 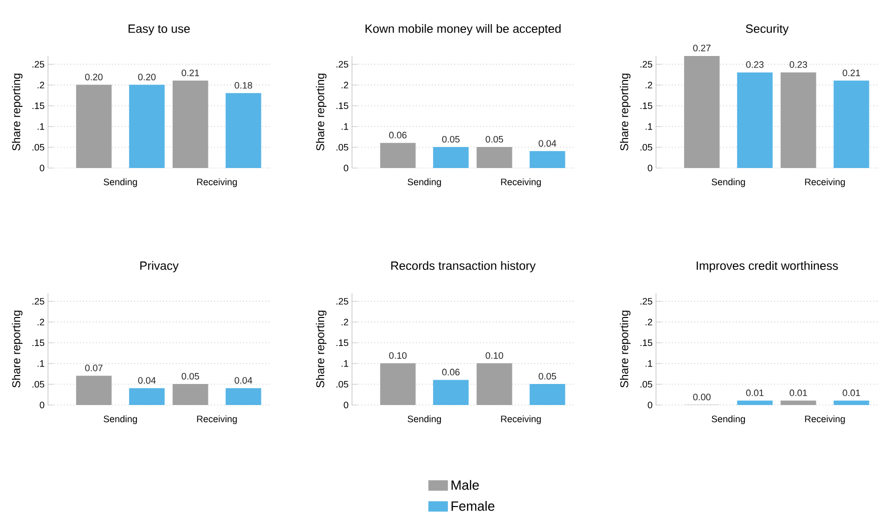 I want to click on legend-label: Female, so click(x=473, y=506).